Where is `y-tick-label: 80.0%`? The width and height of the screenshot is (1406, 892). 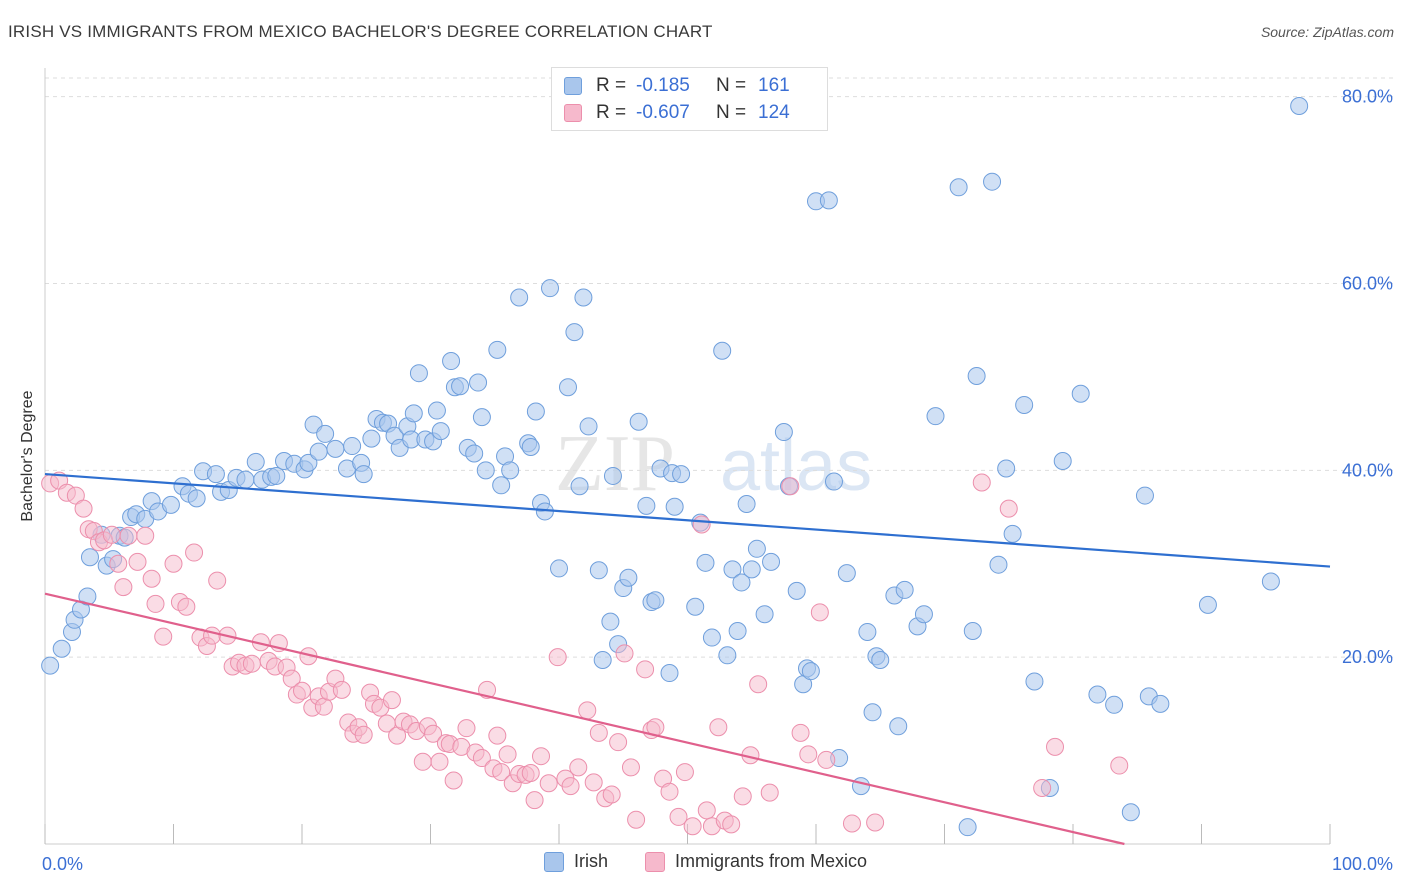 y-tick-label: 80.0% is located at coordinates (1367, 97).